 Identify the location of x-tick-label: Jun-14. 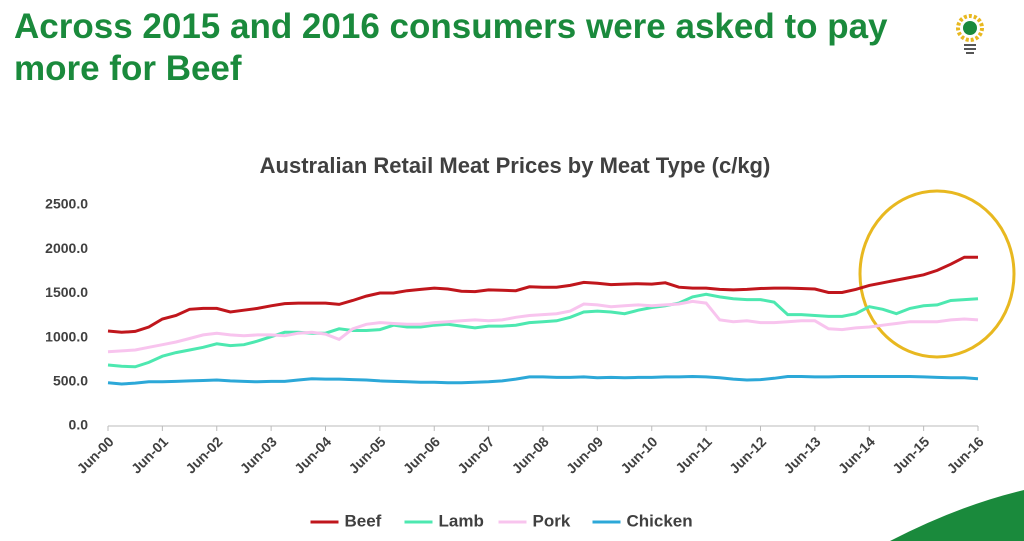
(856, 454).